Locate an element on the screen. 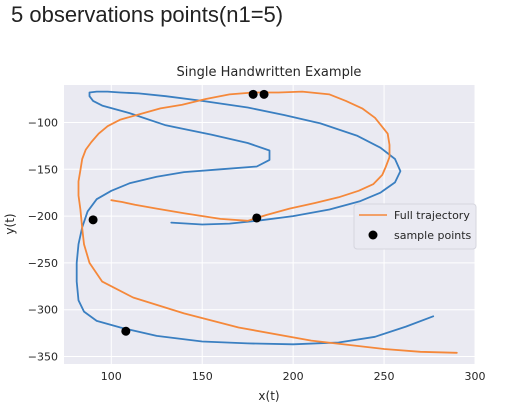 Image resolution: width=516 pixels, height=409 pixels. x-tick-label: 250 is located at coordinates (384, 376).